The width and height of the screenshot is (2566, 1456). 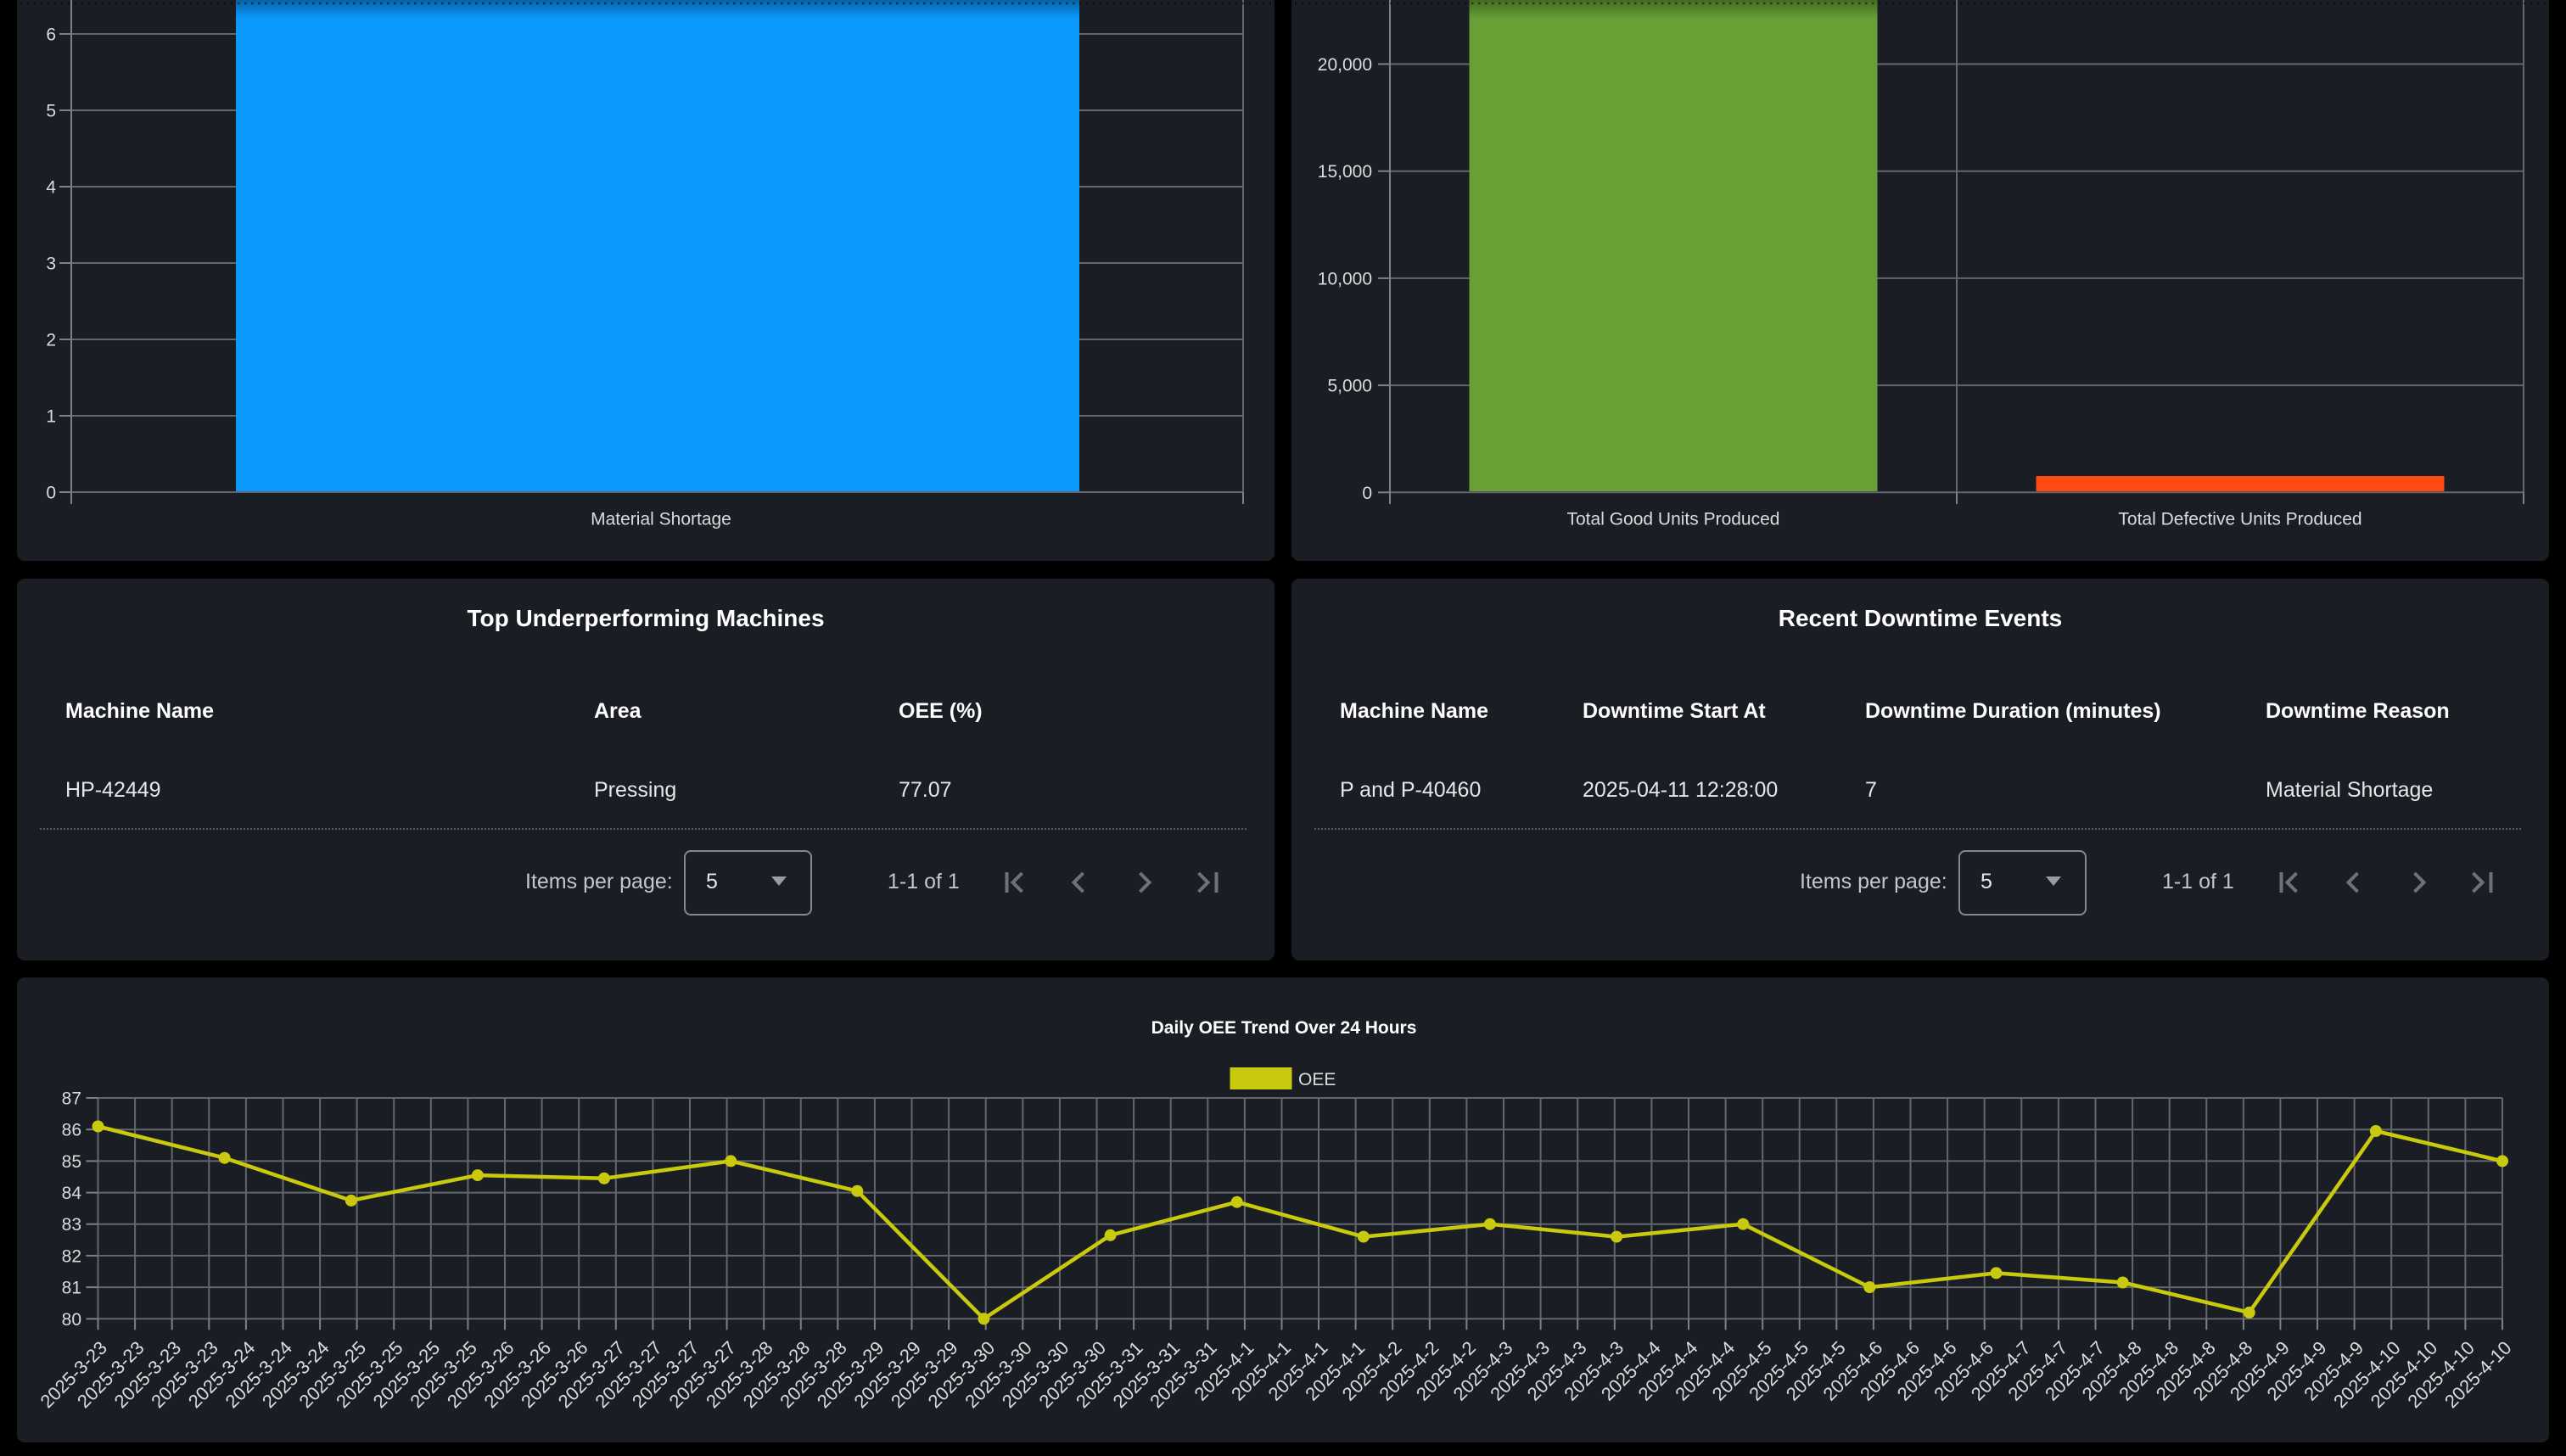 I want to click on svg-text: 3, so click(x=51, y=265).